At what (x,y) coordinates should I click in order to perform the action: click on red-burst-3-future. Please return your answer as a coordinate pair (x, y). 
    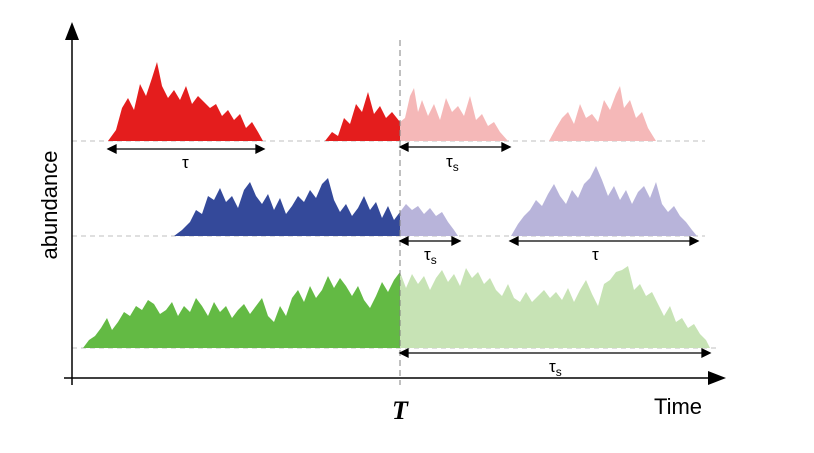
    Looking at the image, I should click on (602, 113).